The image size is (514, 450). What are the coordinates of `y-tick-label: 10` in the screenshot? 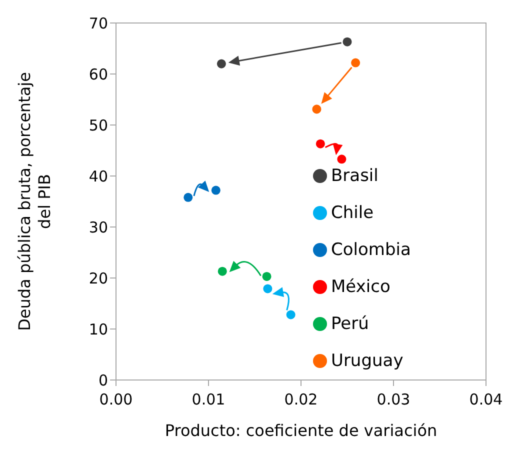 It's located at (98, 329).